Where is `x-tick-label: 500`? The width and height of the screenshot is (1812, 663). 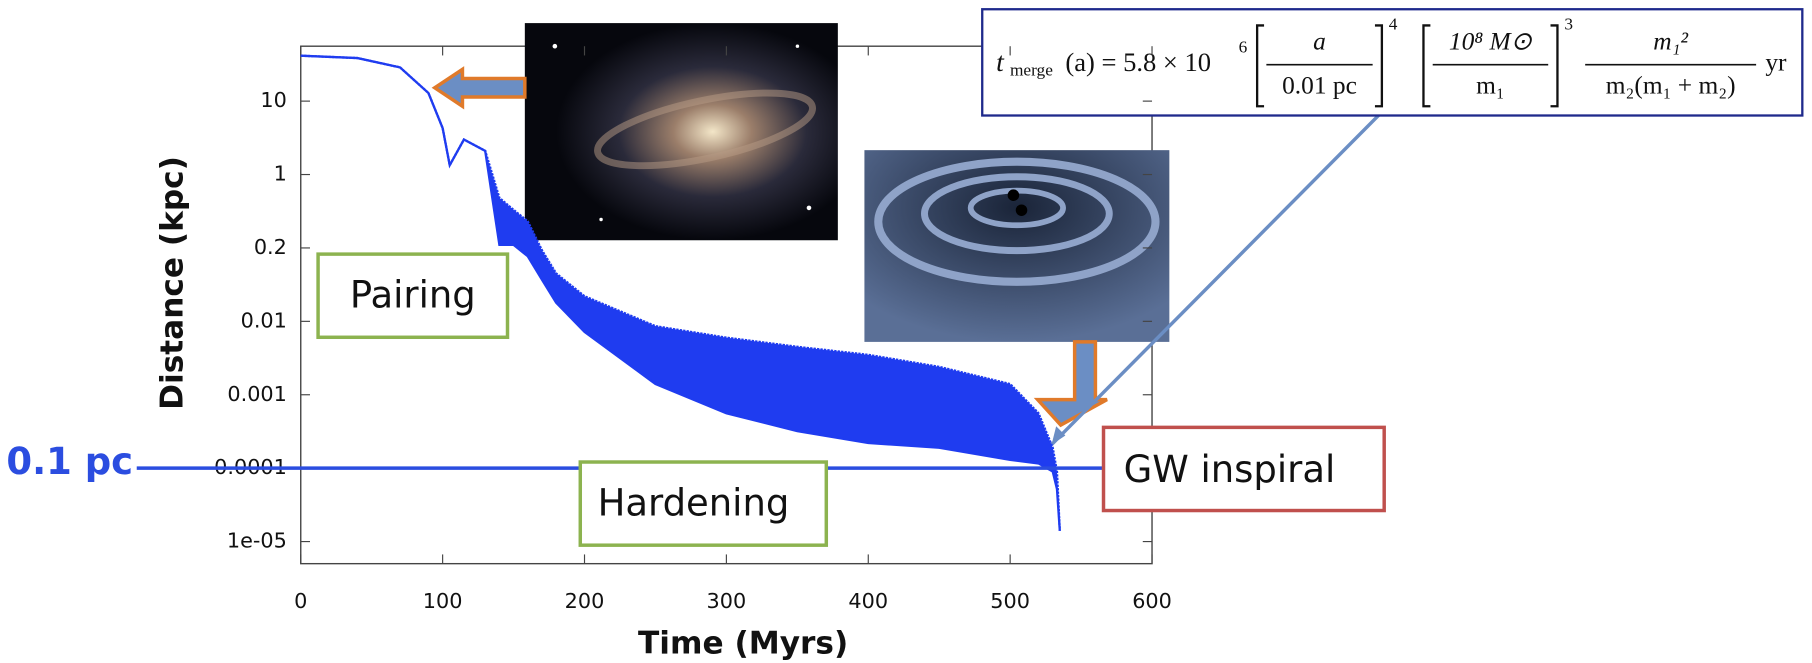 x-tick-label: 500 is located at coordinates (1010, 601).